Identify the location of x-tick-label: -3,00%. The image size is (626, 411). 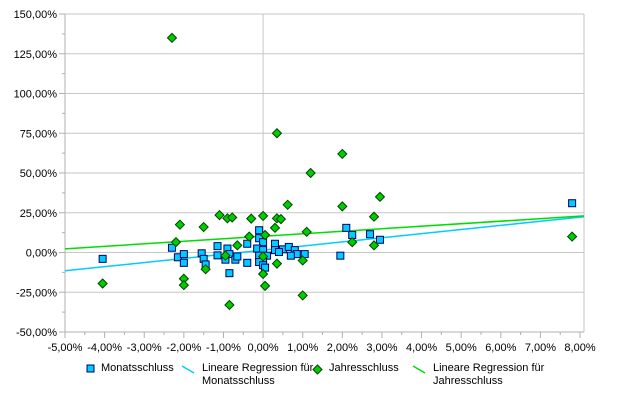
(144, 348).